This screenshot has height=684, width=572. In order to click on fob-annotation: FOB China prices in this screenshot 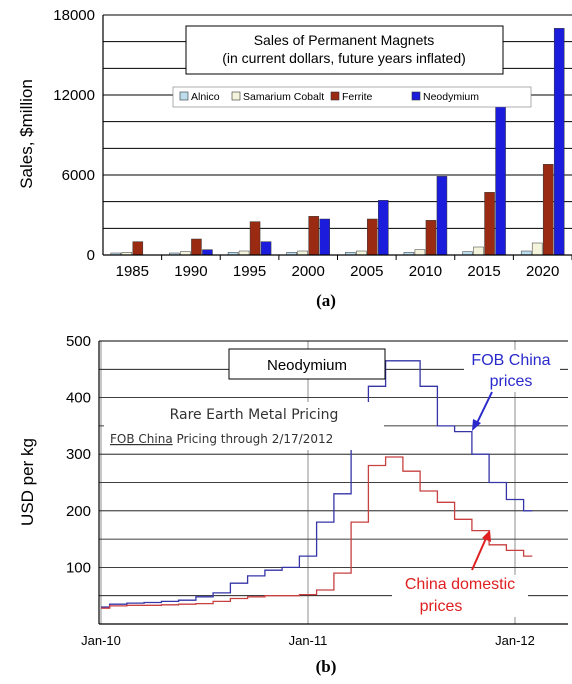, I will do `click(512, 390)`.